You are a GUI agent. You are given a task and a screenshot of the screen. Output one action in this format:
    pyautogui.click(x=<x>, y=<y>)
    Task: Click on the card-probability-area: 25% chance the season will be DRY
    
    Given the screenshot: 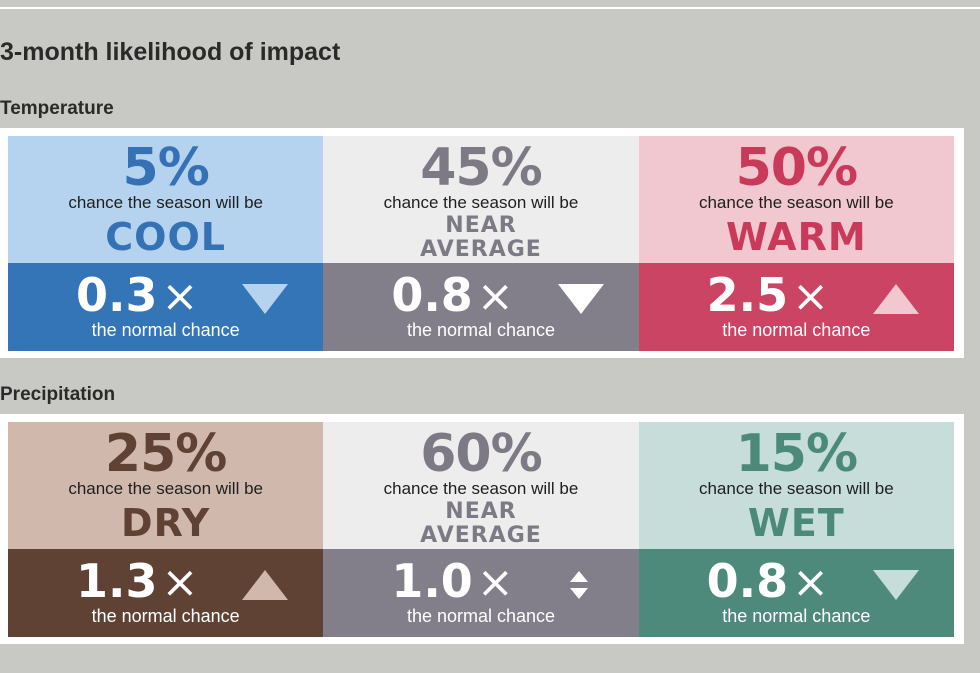 What is the action you would take?
    pyautogui.click(x=166, y=485)
    